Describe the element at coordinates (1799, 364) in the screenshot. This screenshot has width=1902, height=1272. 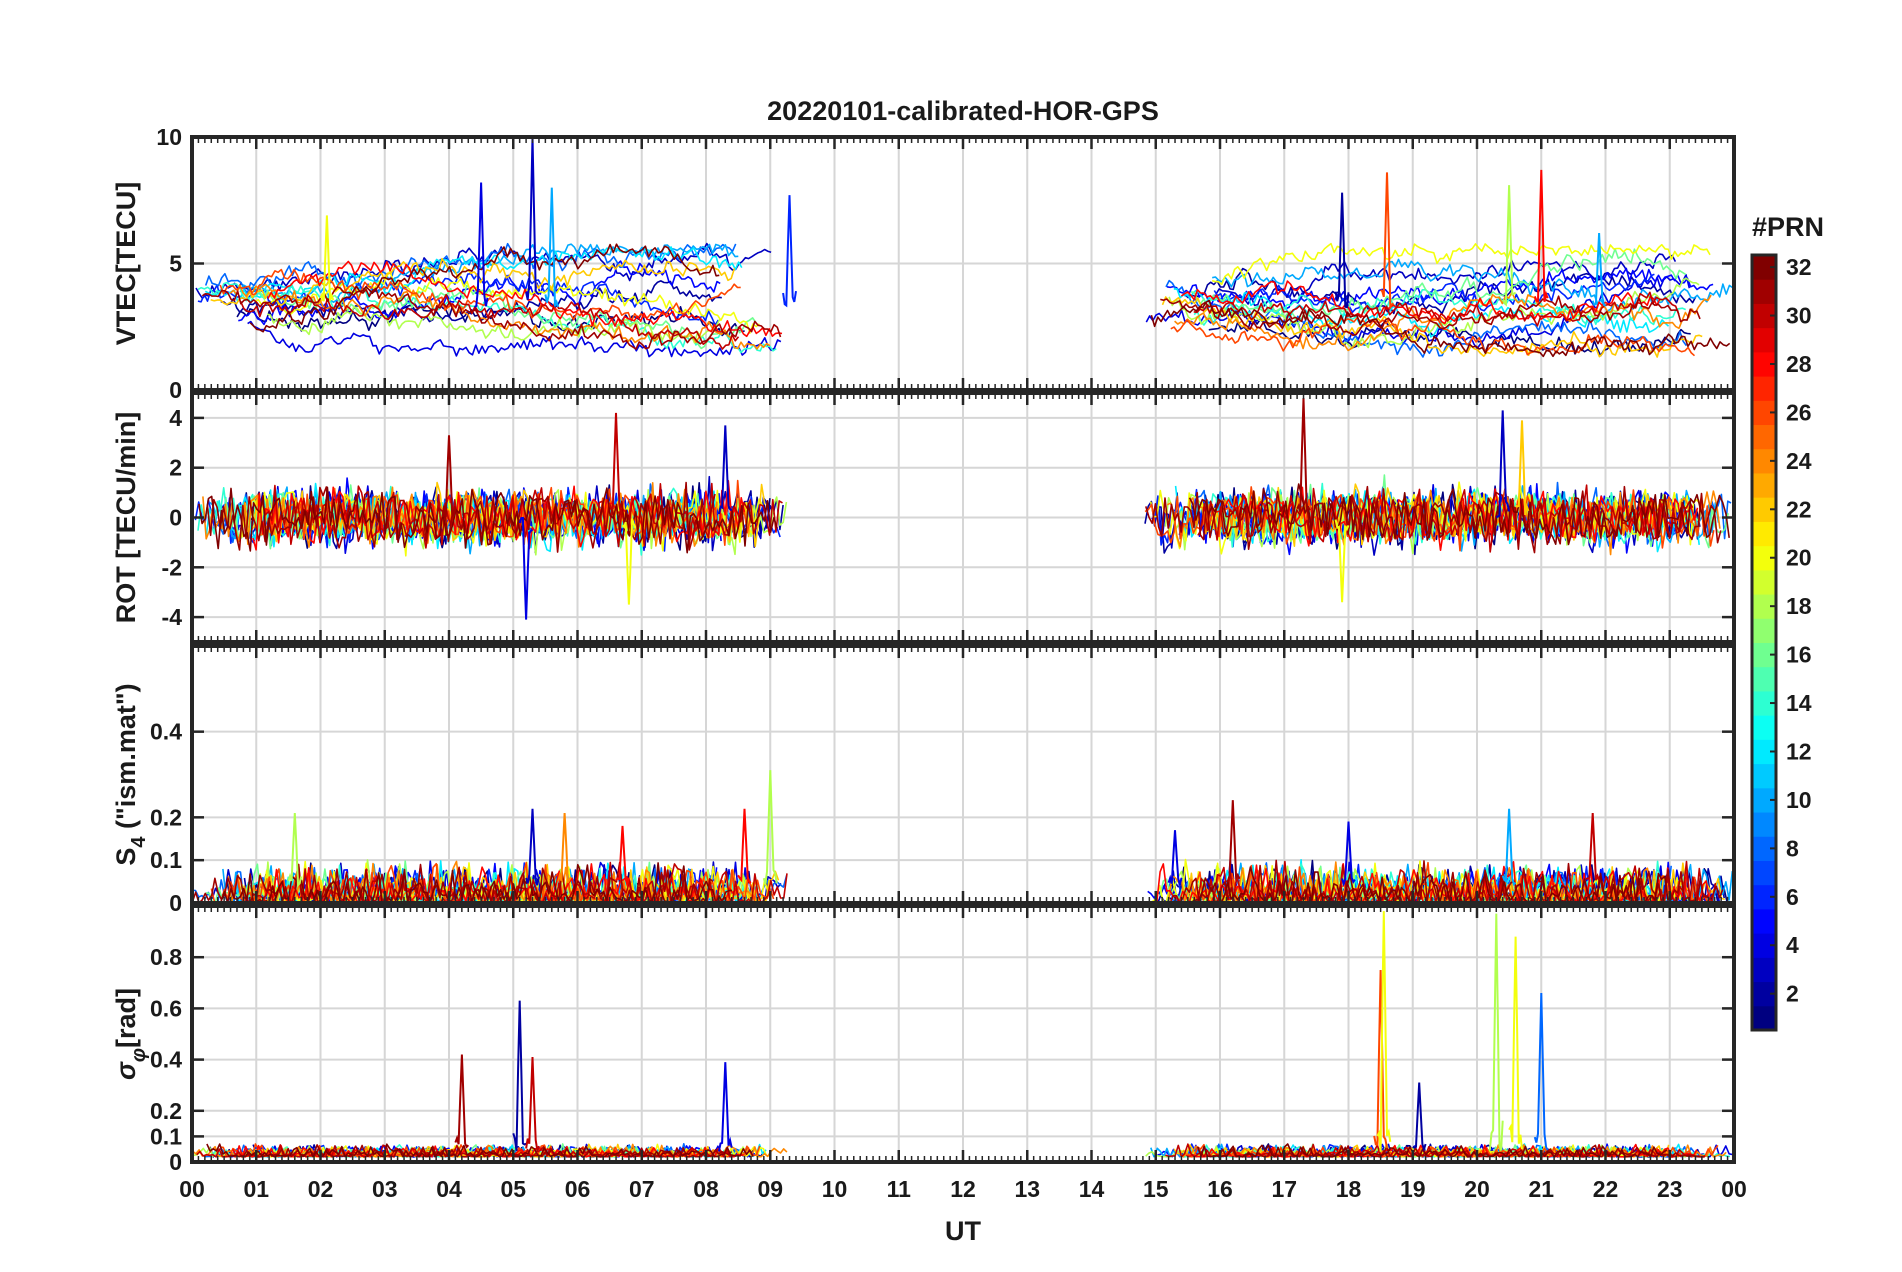
I see `colorbar-tick-label: 28` at that location.